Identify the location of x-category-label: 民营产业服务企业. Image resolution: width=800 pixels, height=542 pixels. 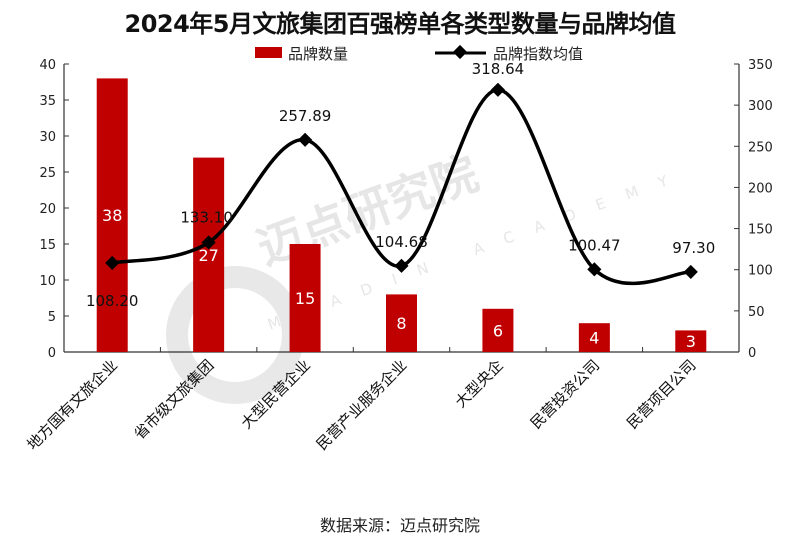
(362, 405).